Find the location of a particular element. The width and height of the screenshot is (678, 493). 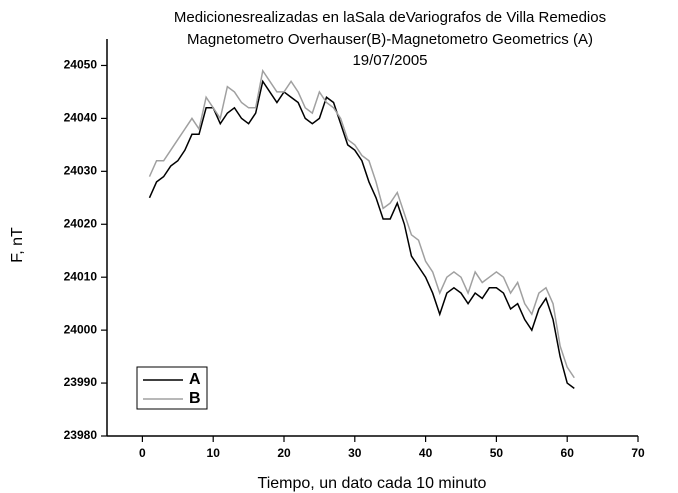

chart-date: 19/07/2005 is located at coordinates (389, 60).